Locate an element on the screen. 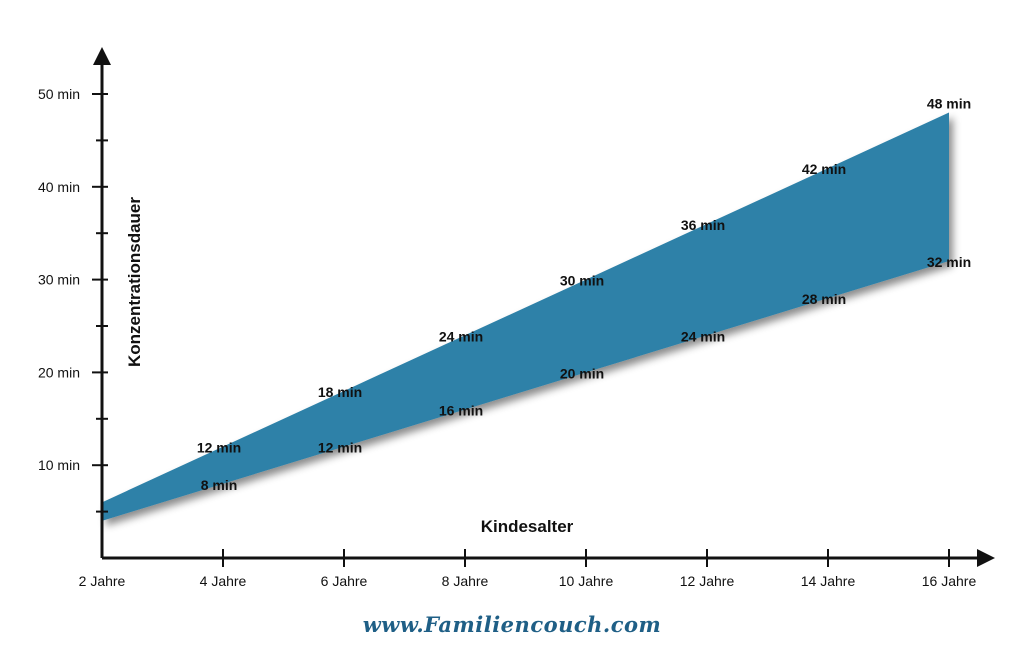 This screenshot has width=1024, height=664. upper-data-label: 42 min is located at coordinates (824, 169).